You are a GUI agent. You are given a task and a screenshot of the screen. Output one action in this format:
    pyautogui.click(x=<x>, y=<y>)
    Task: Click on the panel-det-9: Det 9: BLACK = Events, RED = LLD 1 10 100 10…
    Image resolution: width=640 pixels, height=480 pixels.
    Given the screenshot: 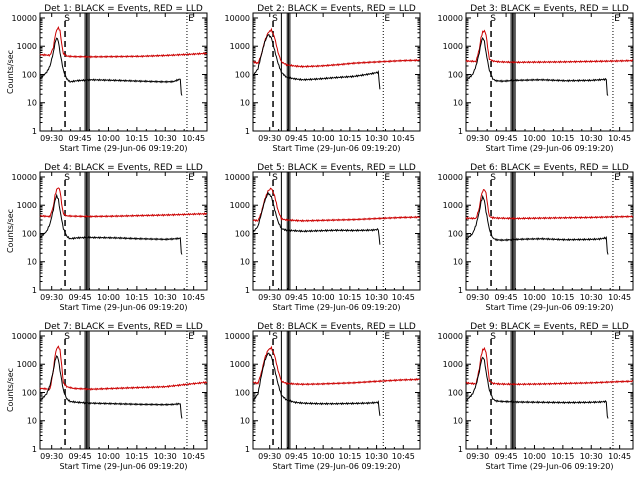 What is the action you would take?
    pyautogui.click(x=536, y=396)
    